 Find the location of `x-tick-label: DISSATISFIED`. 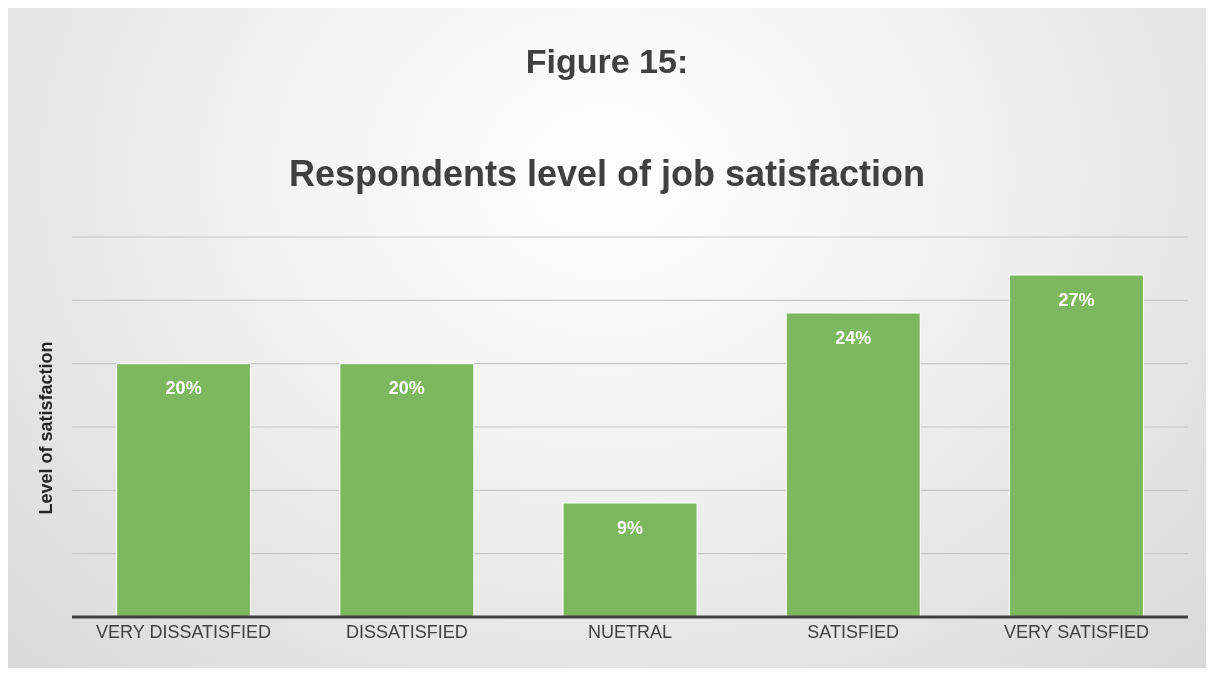

x-tick-label: DISSATISFIED is located at coordinates (406, 631).